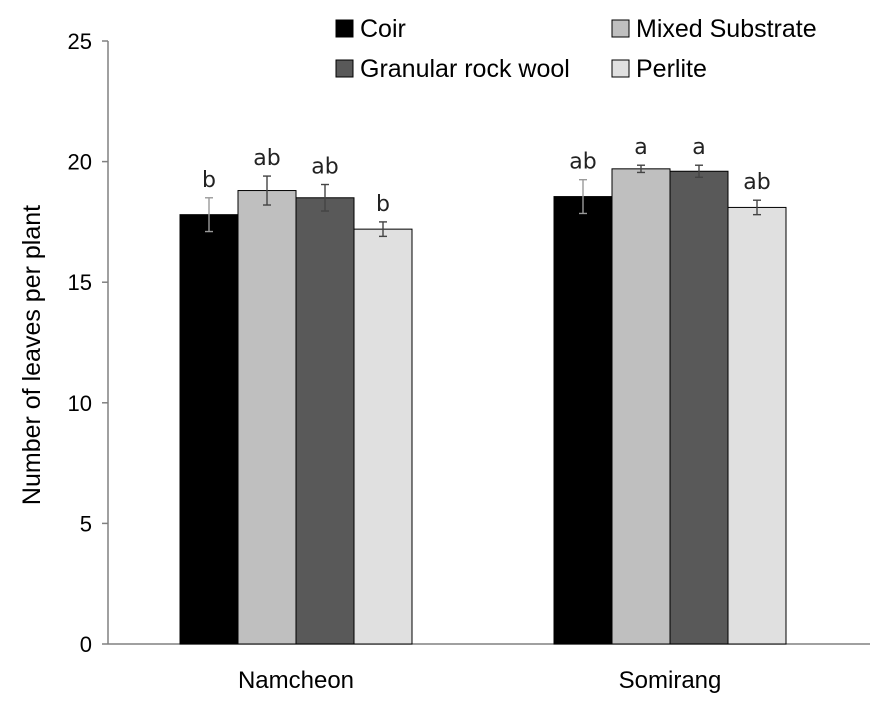 Image resolution: width=885 pixels, height=712 pixels. What do you see at coordinates (671, 69) in the screenshot?
I see `legend-label: Perlite` at bounding box center [671, 69].